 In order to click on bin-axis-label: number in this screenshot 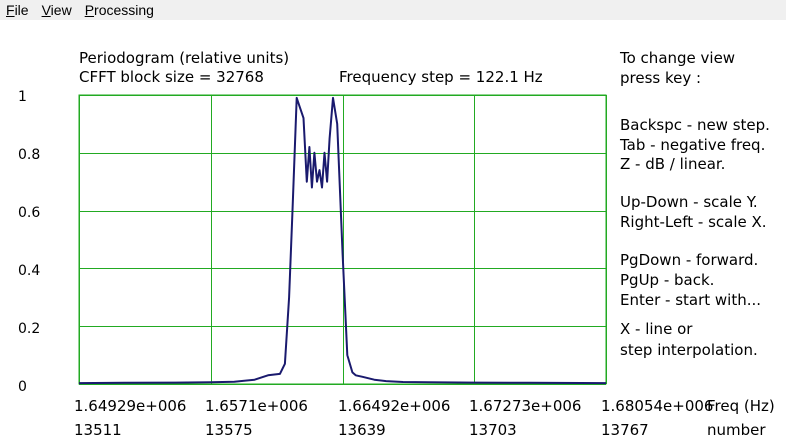, I will do `click(736, 430)`.